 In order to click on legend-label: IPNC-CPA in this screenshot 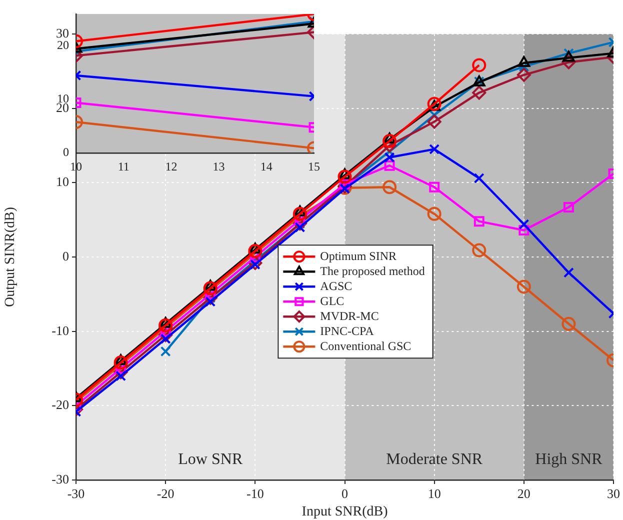, I will do `click(347, 331)`.